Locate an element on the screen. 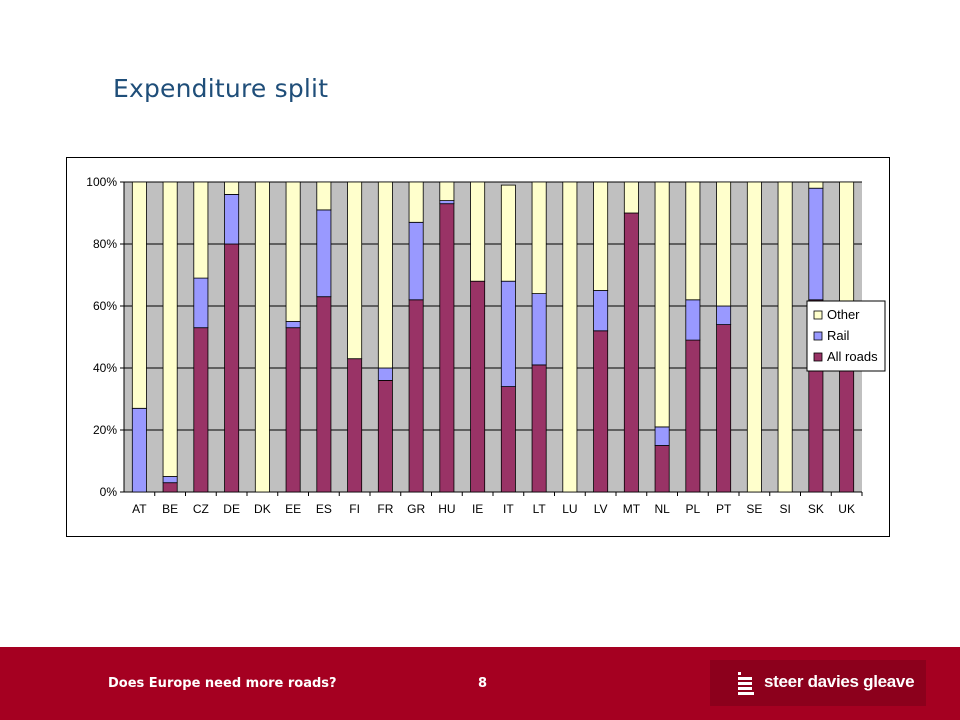 This screenshot has width=960, height=720. legend-swatch-other is located at coordinates (818, 315).